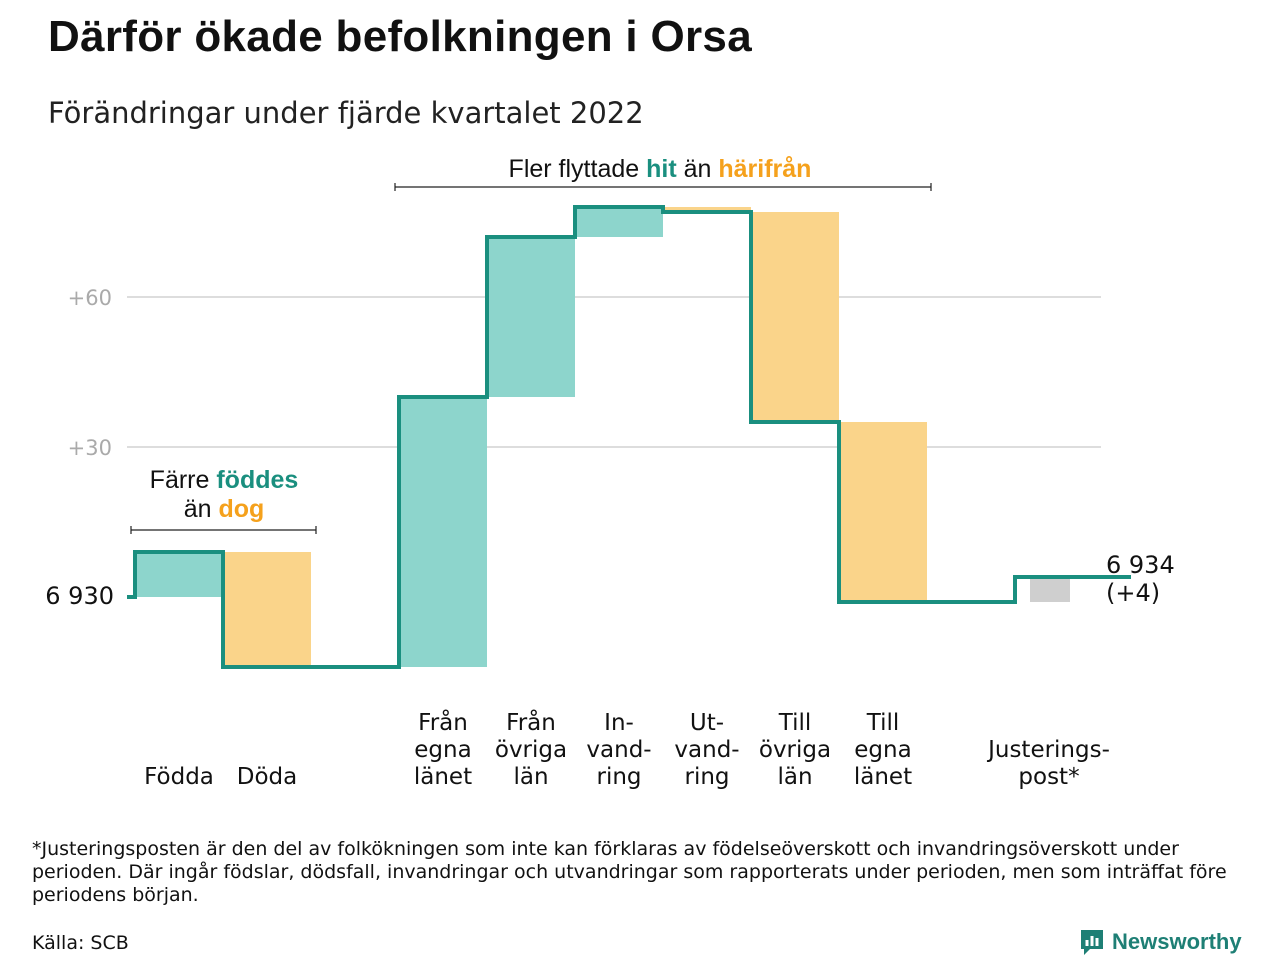 This screenshot has width=1280, height=960. What do you see at coordinates (1140, 565) in the screenshot?
I see `end-value-label: 6 934` at bounding box center [1140, 565].